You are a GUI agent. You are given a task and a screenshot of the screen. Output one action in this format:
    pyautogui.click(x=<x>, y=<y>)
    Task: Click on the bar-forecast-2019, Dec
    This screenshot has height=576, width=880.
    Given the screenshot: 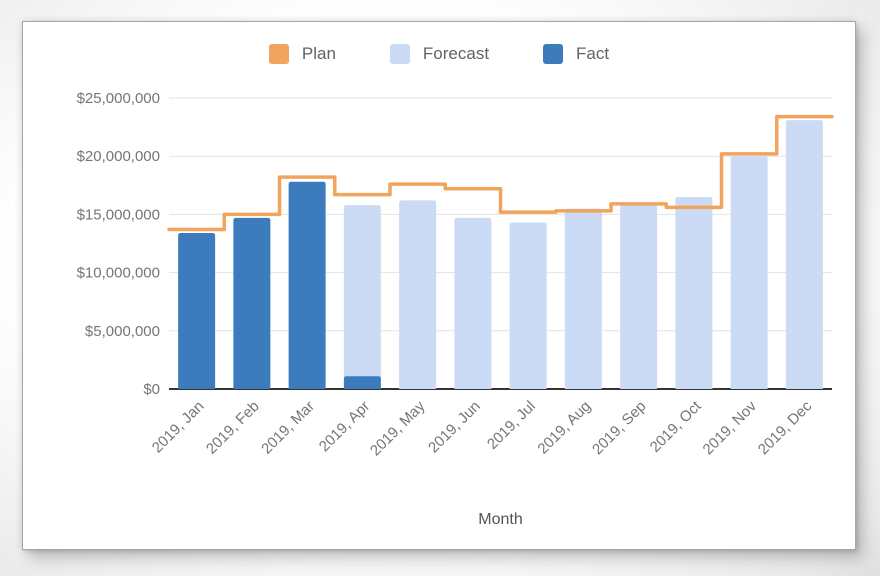 What is the action you would take?
    pyautogui.click(x=804, y=254)
    